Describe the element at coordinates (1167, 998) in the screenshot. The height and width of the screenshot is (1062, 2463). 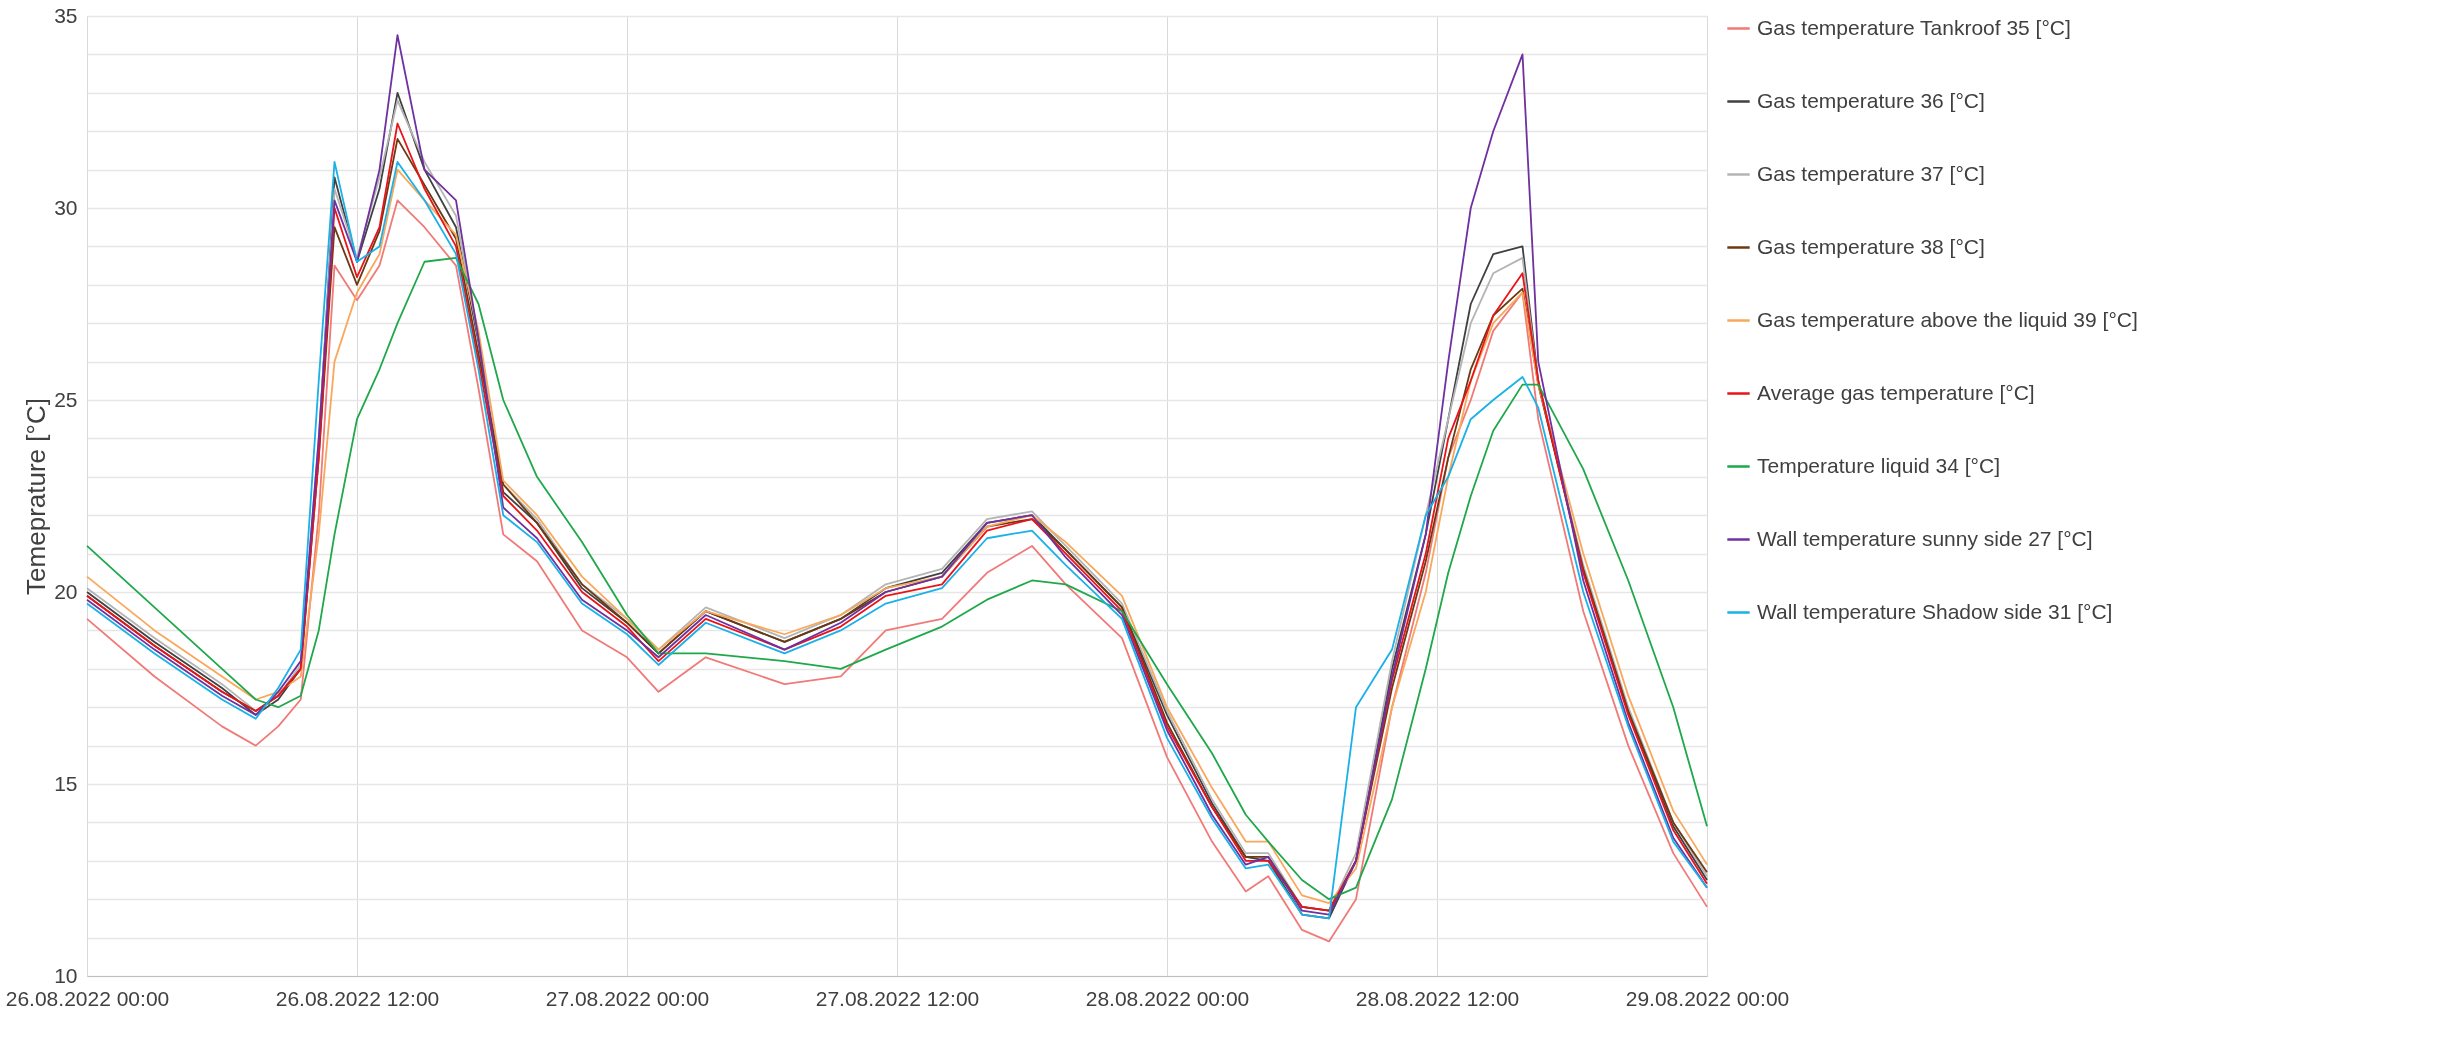
I see `x-tick-label: 28.08.2022 00:00` at that location.